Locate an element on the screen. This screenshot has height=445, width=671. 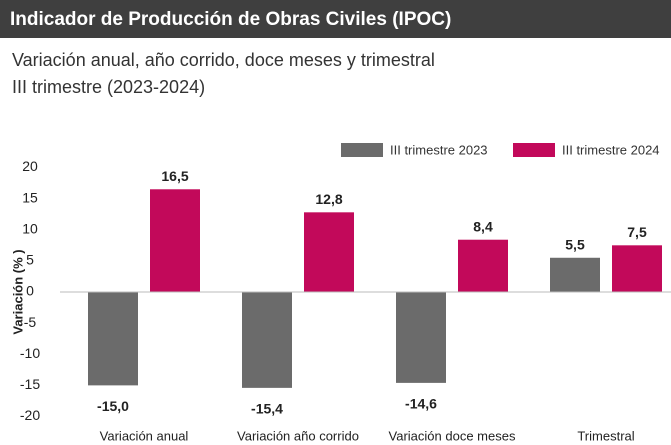
legend-label: III trimestre 2024 is located at coordinates (611, 149).